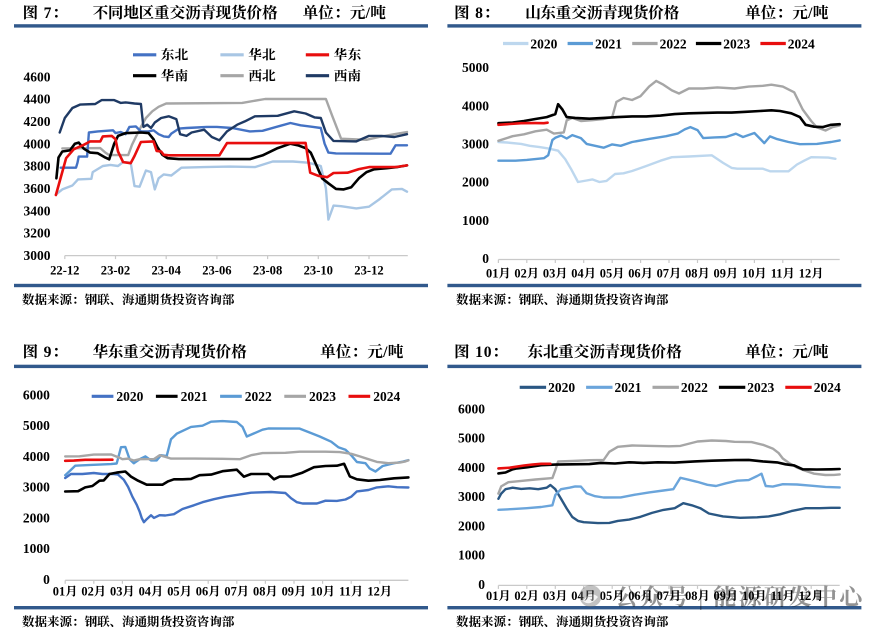 The image size is (891, 634). What do you see at coordinates (185, 13) in the screenshot?
I see `svg-text: 不同地区重交沥青现货价格` at bounding box center [185, 13].